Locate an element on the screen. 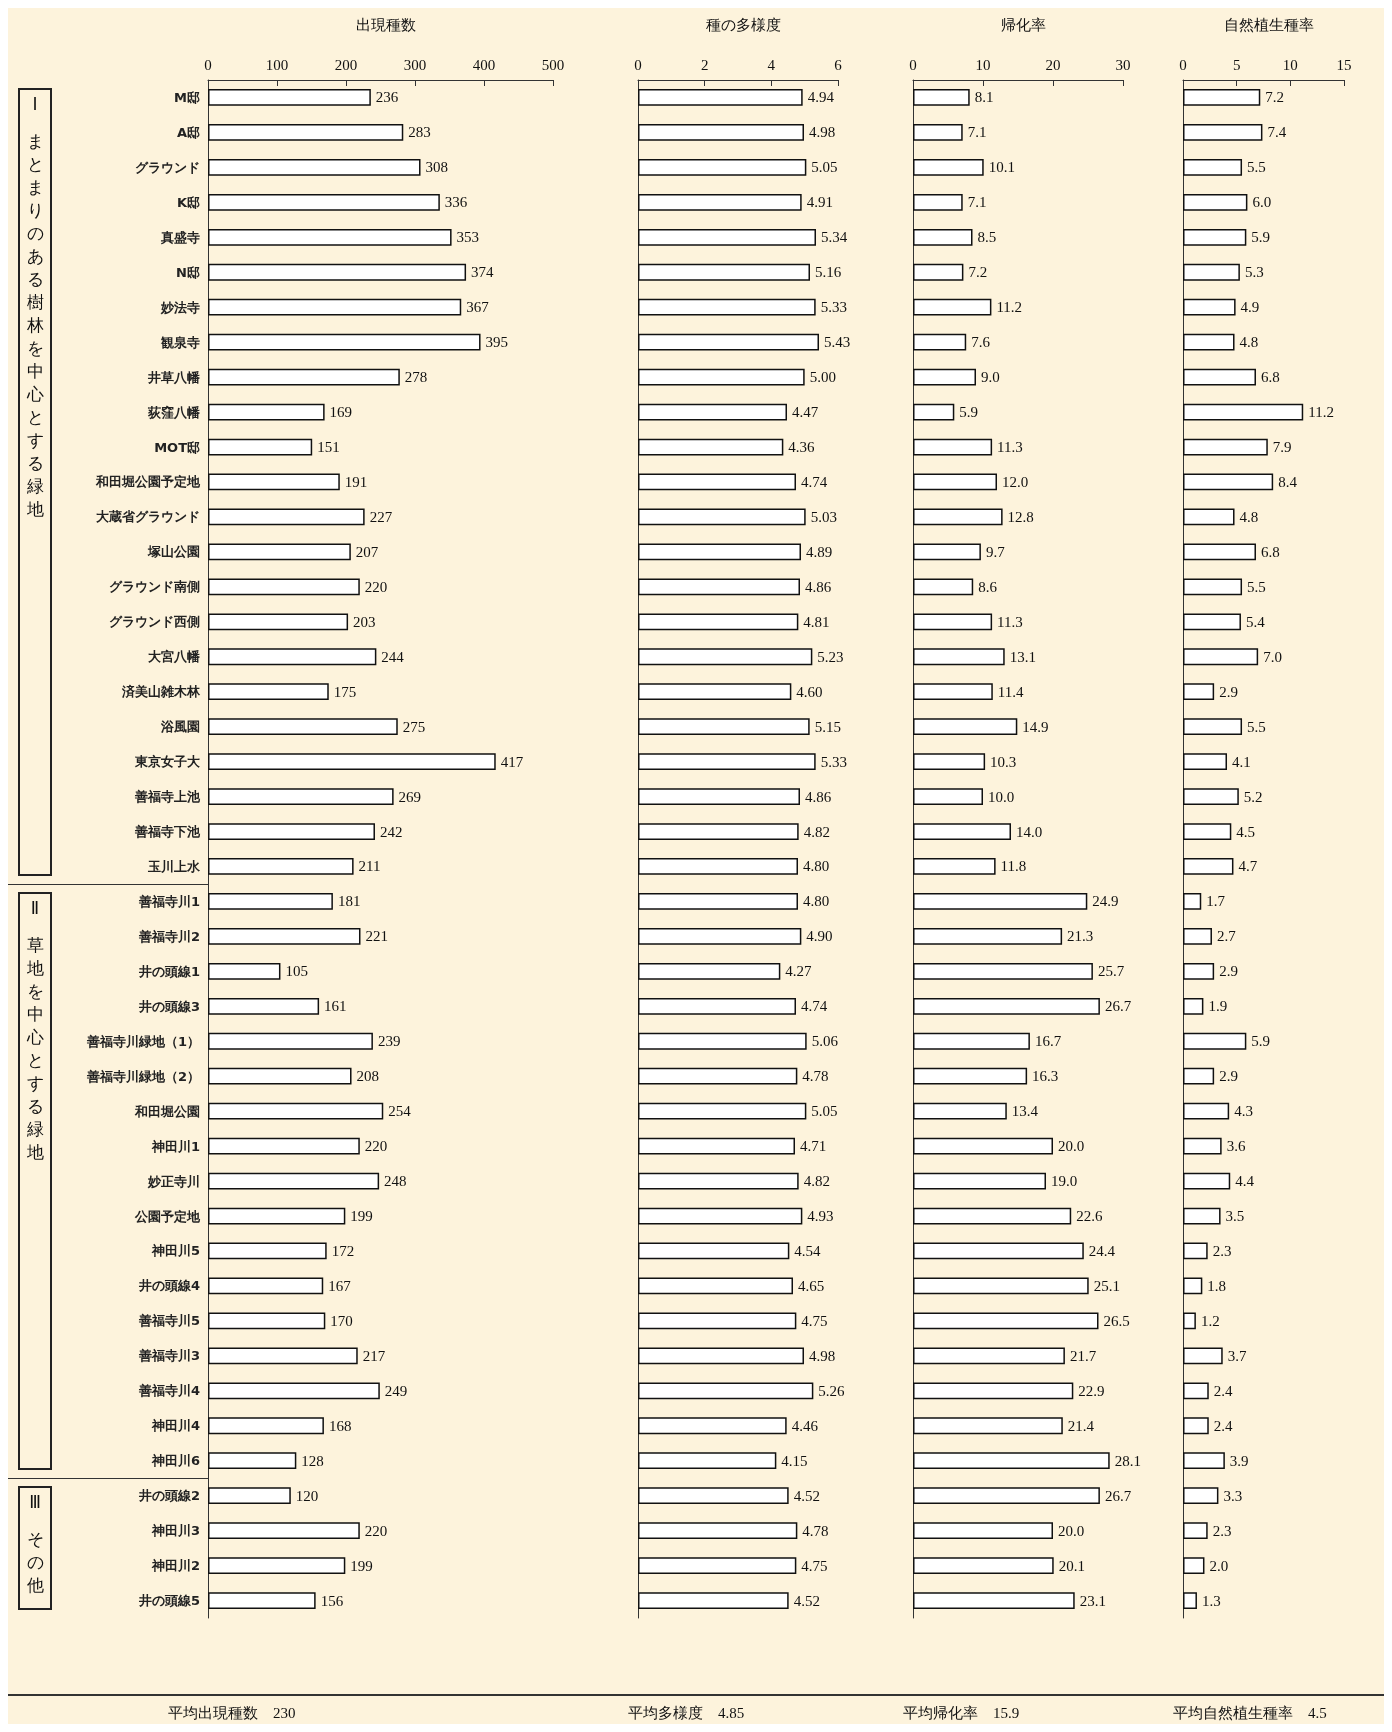  y-tick-label: M邸 is located at coordinates (187, 97).